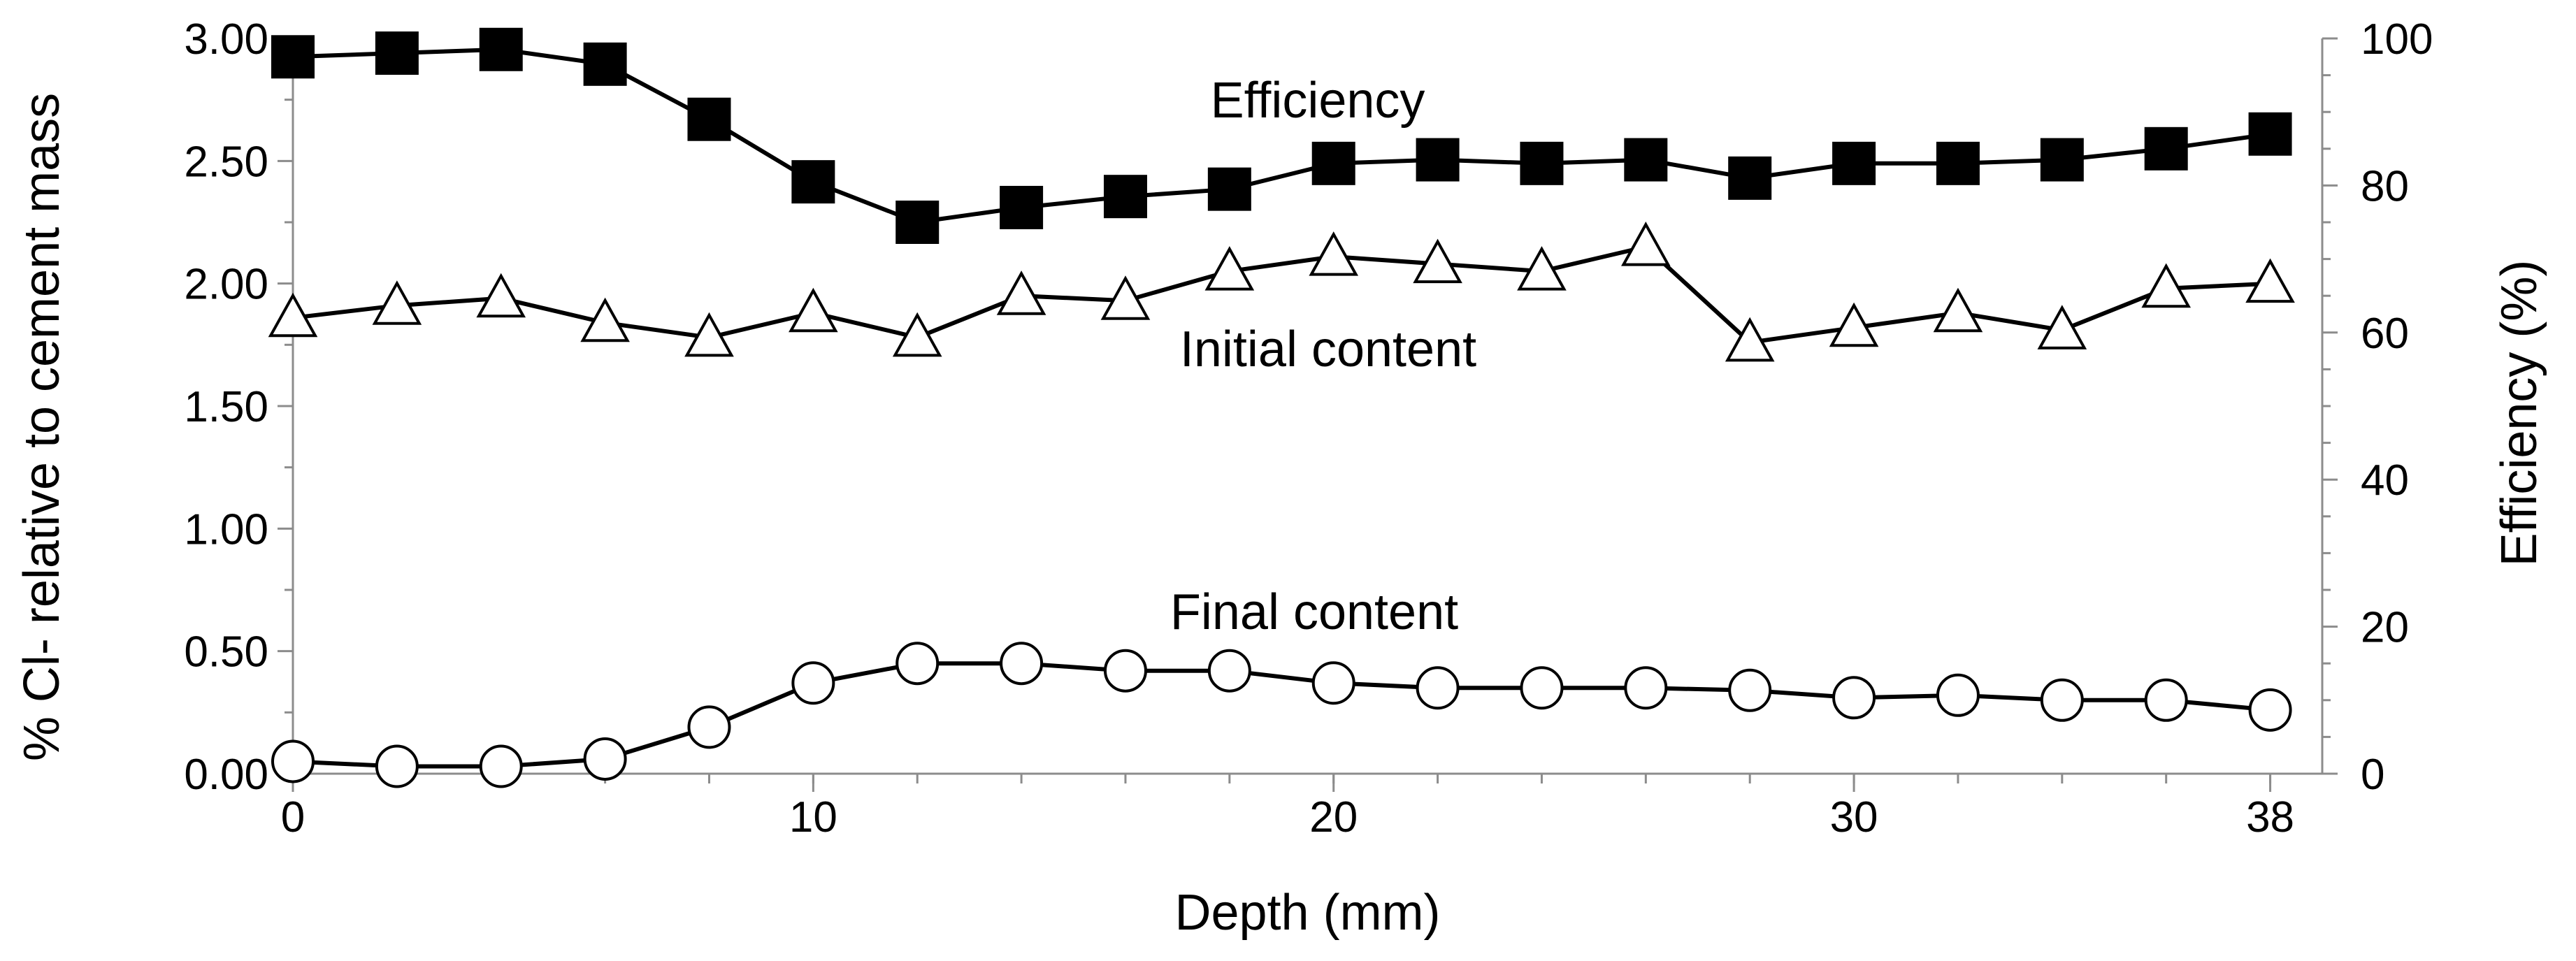 This screenshot has height=961, width=2576. I want to click on x-tick-label: 20, so click(1333, 817).